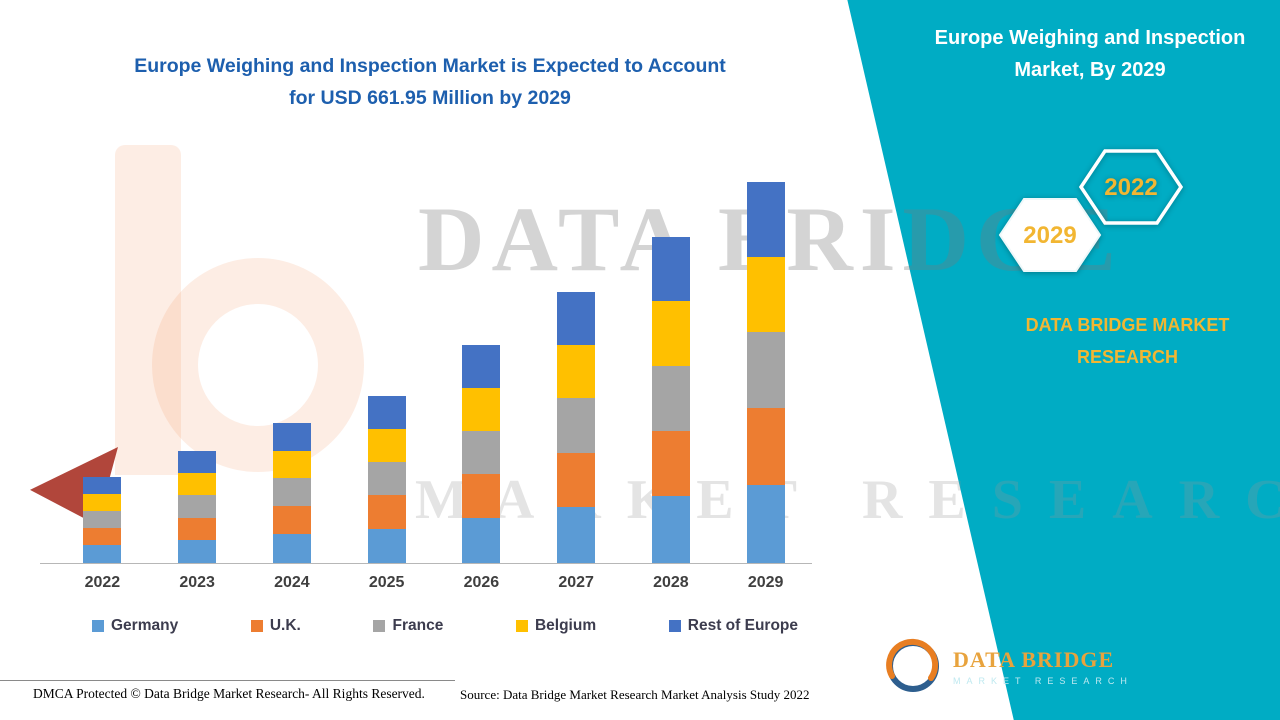 The image size is (1280, 720). What do you see at coordinates (1090, 38) in the screenshot?
I see `right-panel-title-line1: Europe Weighing and Inspection` at bounding box center [1090, 38].